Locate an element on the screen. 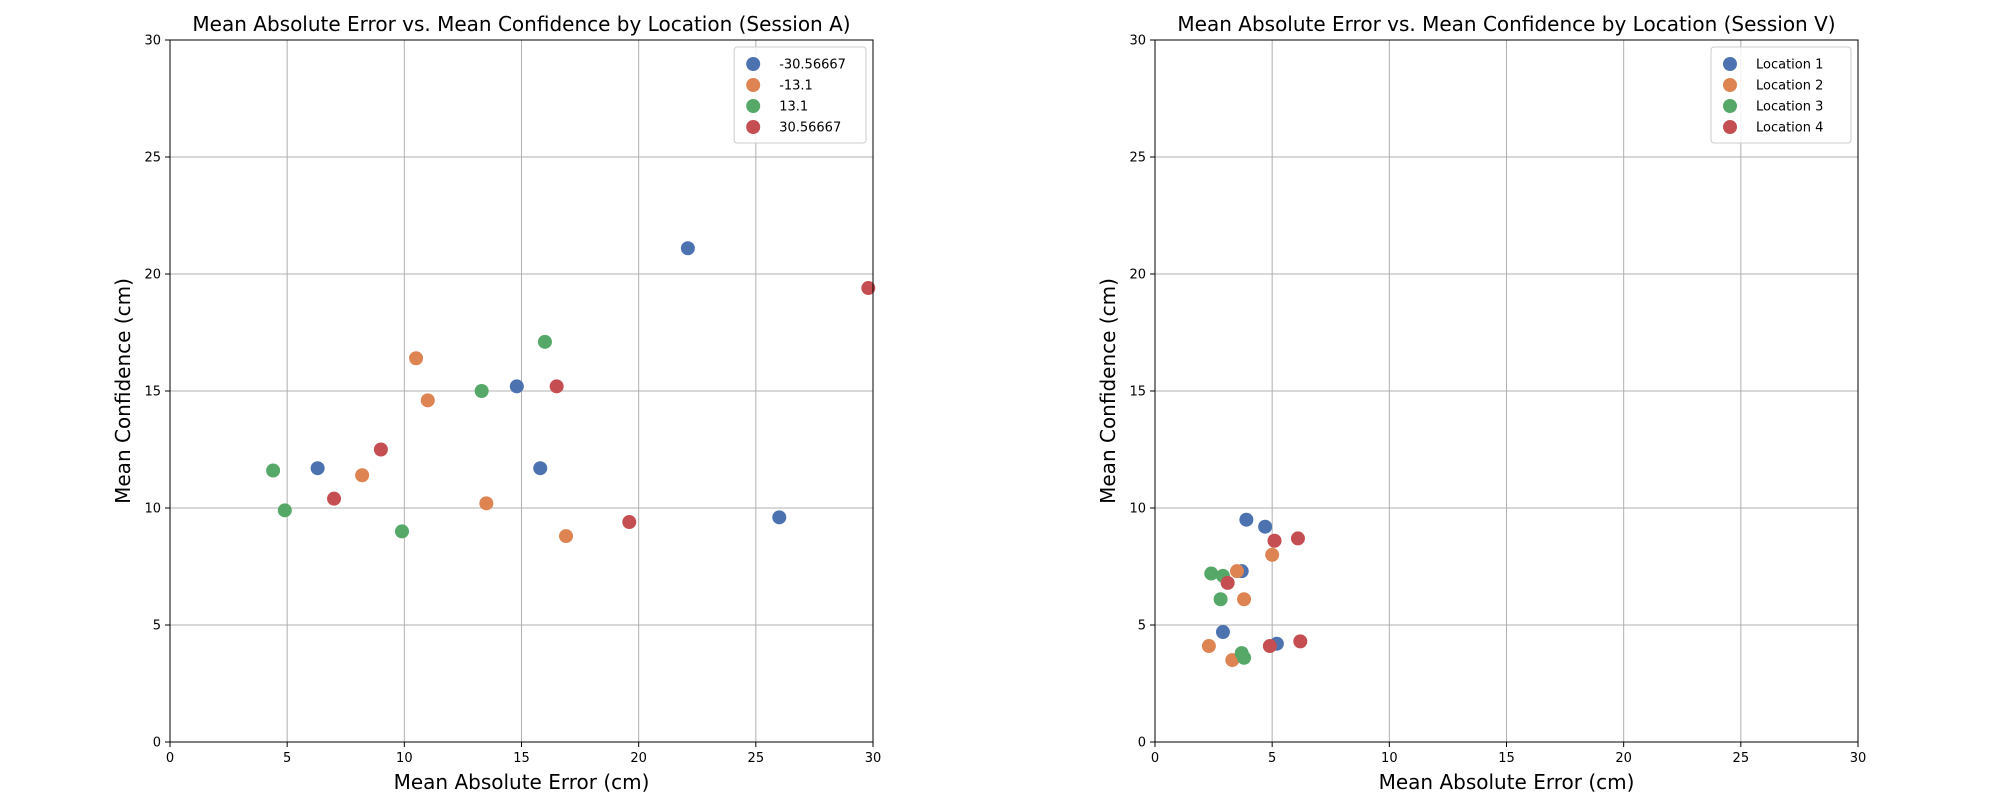 Image resolution: width=2000 pixels, height=800 pixels. legend-label: Location 4 is located at coordinates (1789, 128).